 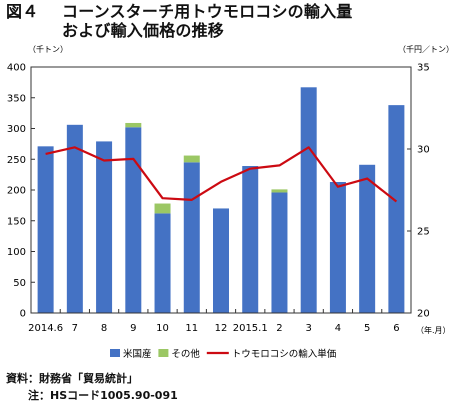 What do you see at coordinates (16, 129) in the screenshot?
I see `left-axis-tick-label: 300` at bounding box center [16, 129].